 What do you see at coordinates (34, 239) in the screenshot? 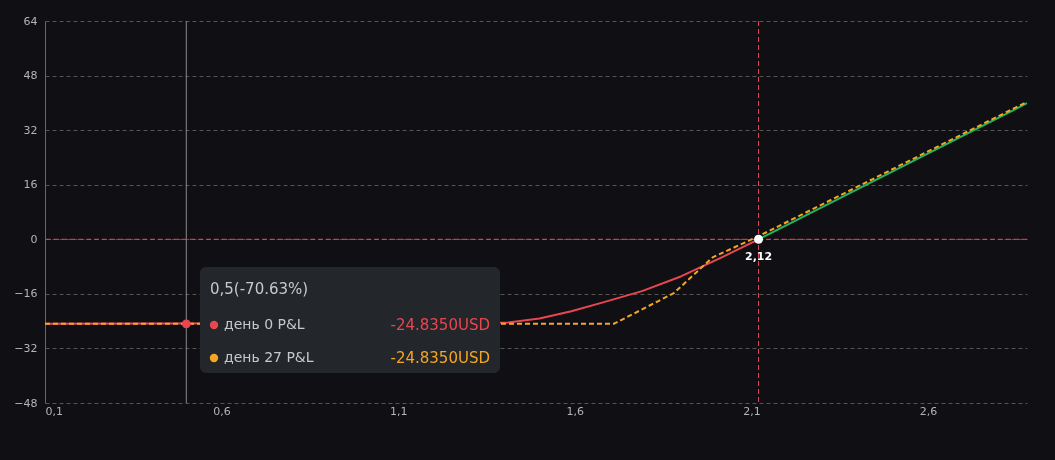
I see `y-tick-label: 0` at bounding box center [34, 239].